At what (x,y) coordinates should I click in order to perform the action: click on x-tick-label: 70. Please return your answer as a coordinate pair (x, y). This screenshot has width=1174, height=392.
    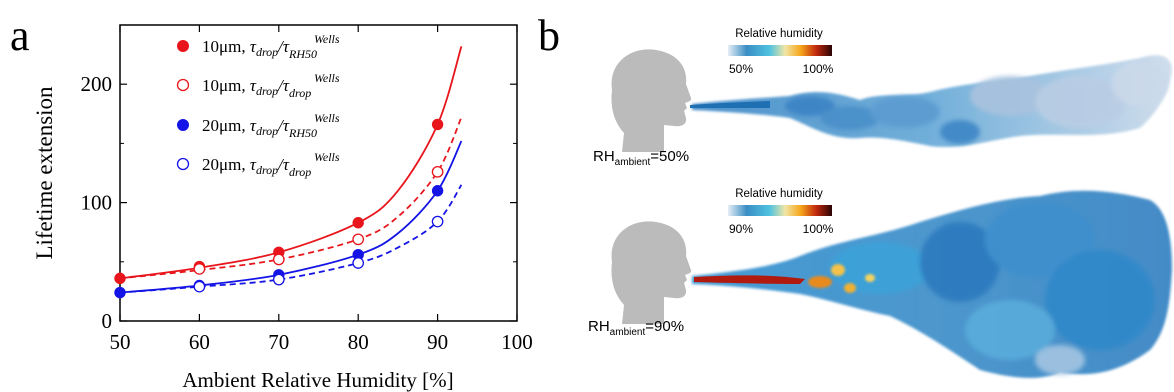
    Looking at the image, I should click on (278, 342).